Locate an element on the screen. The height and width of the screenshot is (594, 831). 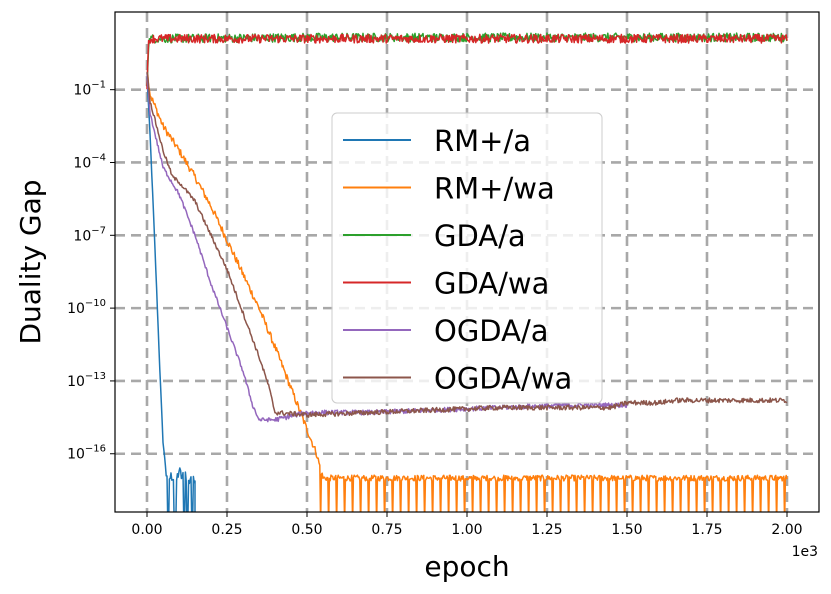
y-tick-label: 10⁻¹ is located at coordinates (89, 89).